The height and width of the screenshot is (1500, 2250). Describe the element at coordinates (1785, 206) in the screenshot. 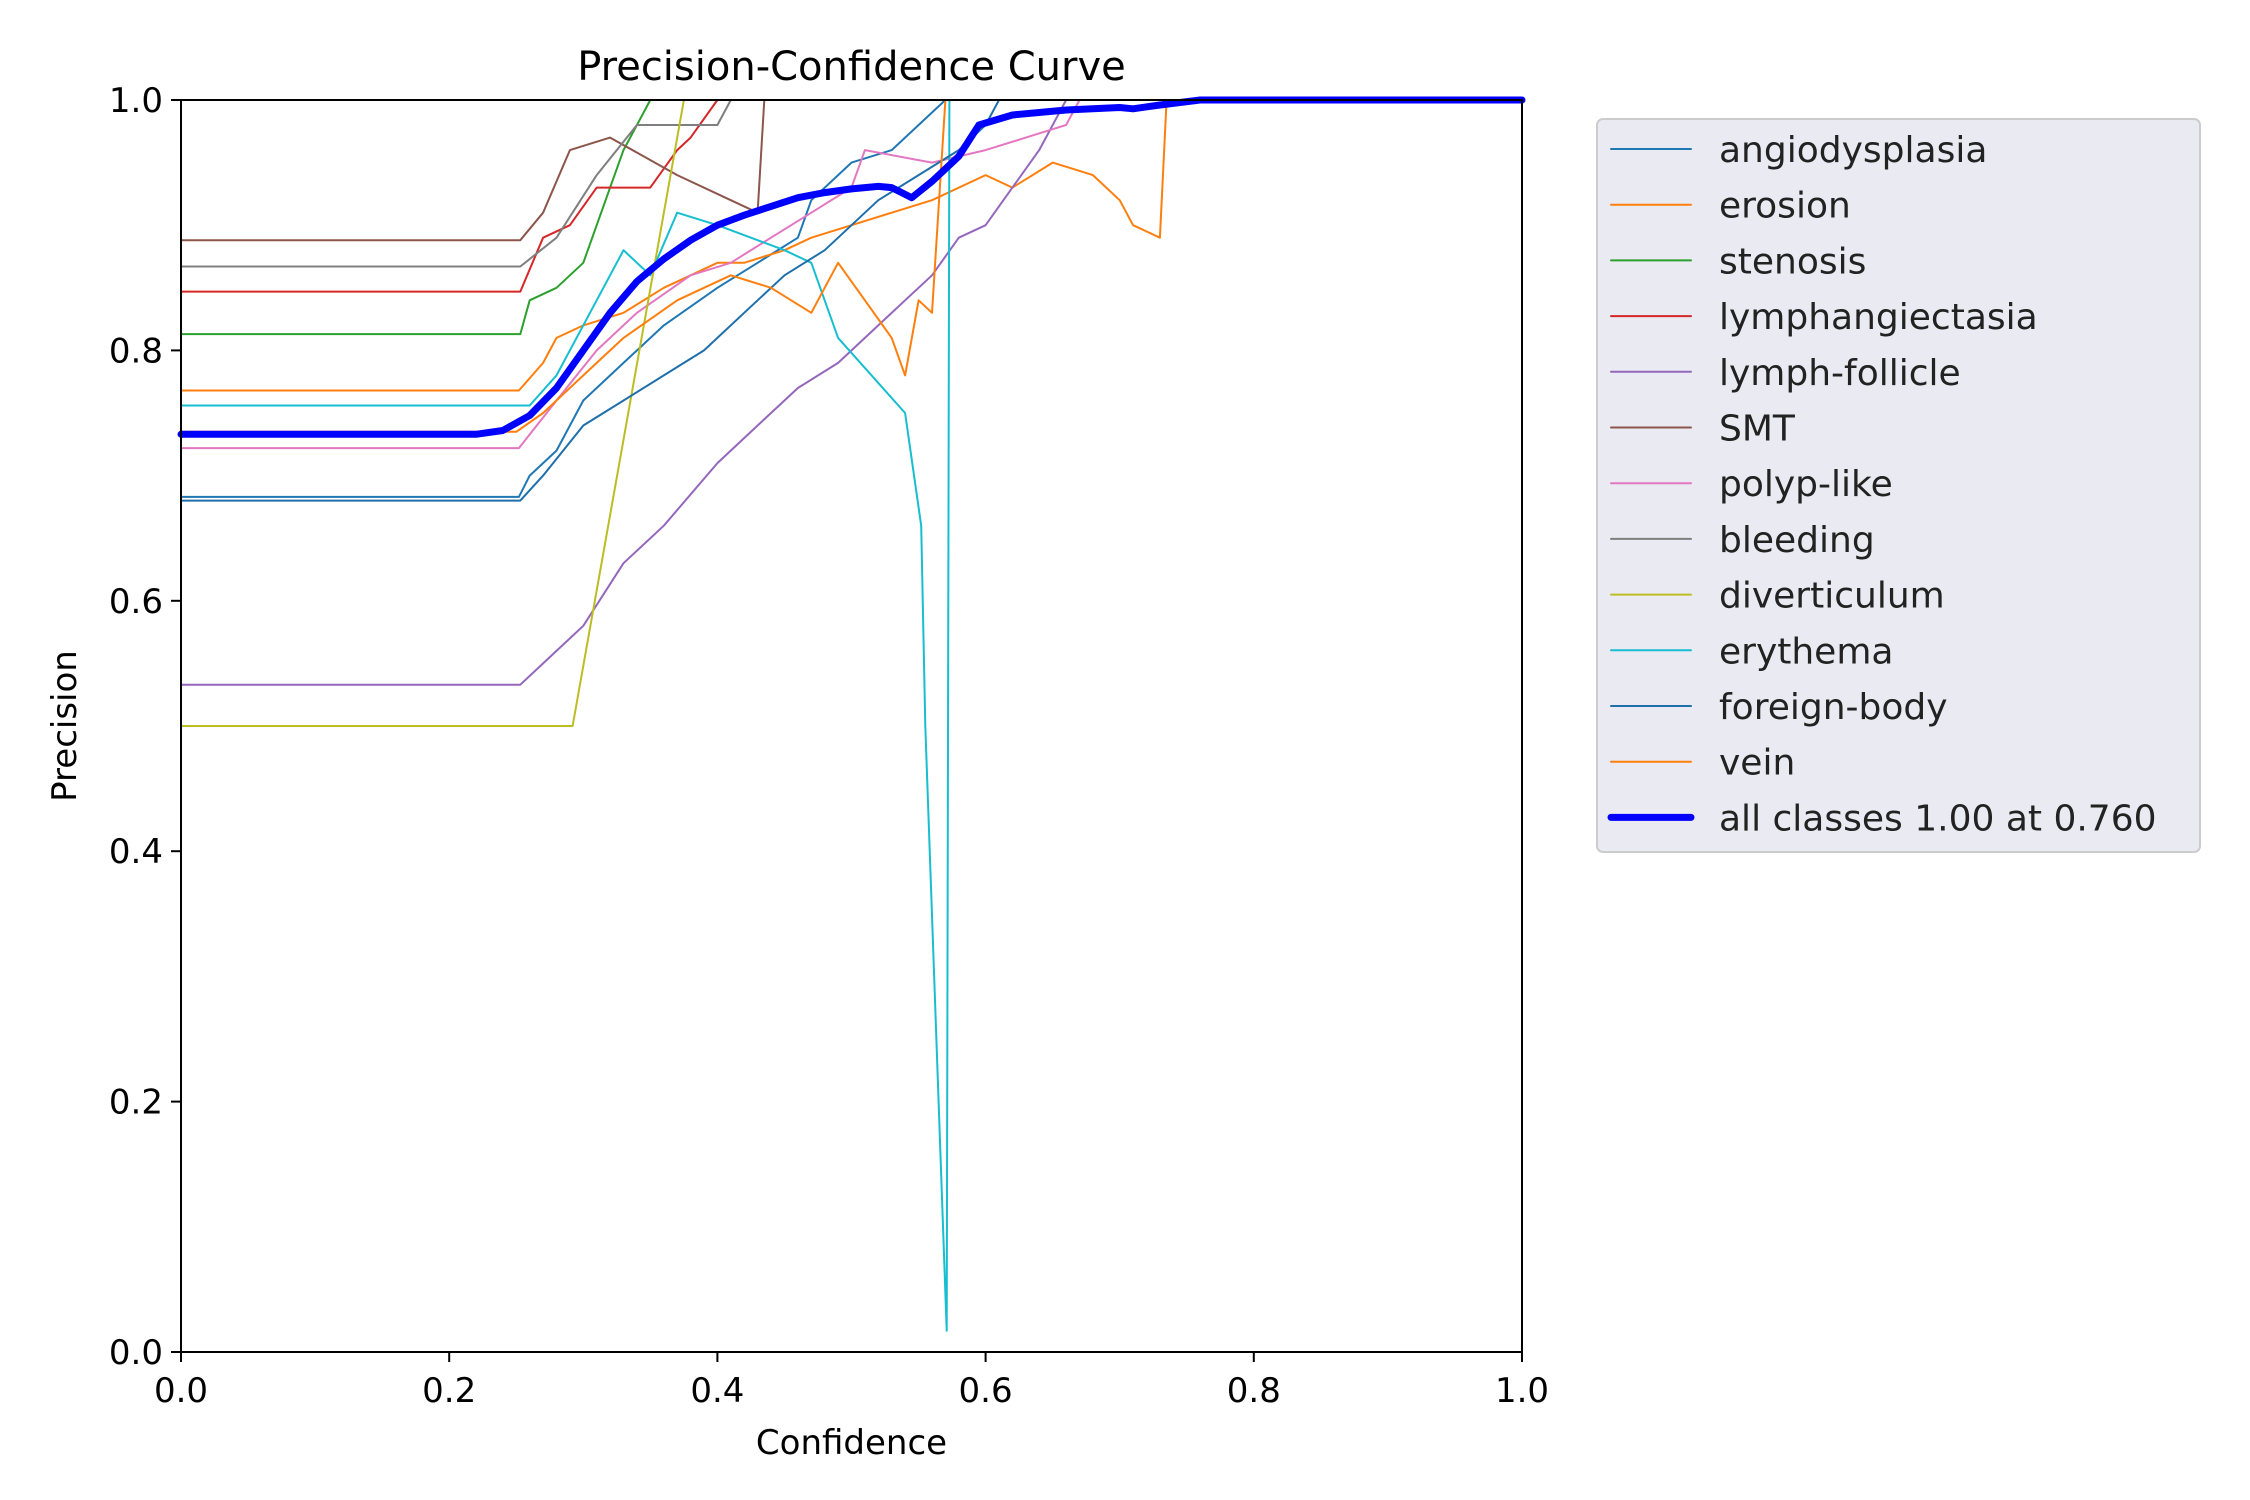

I see `legend-entry-label: erosion` at that location.